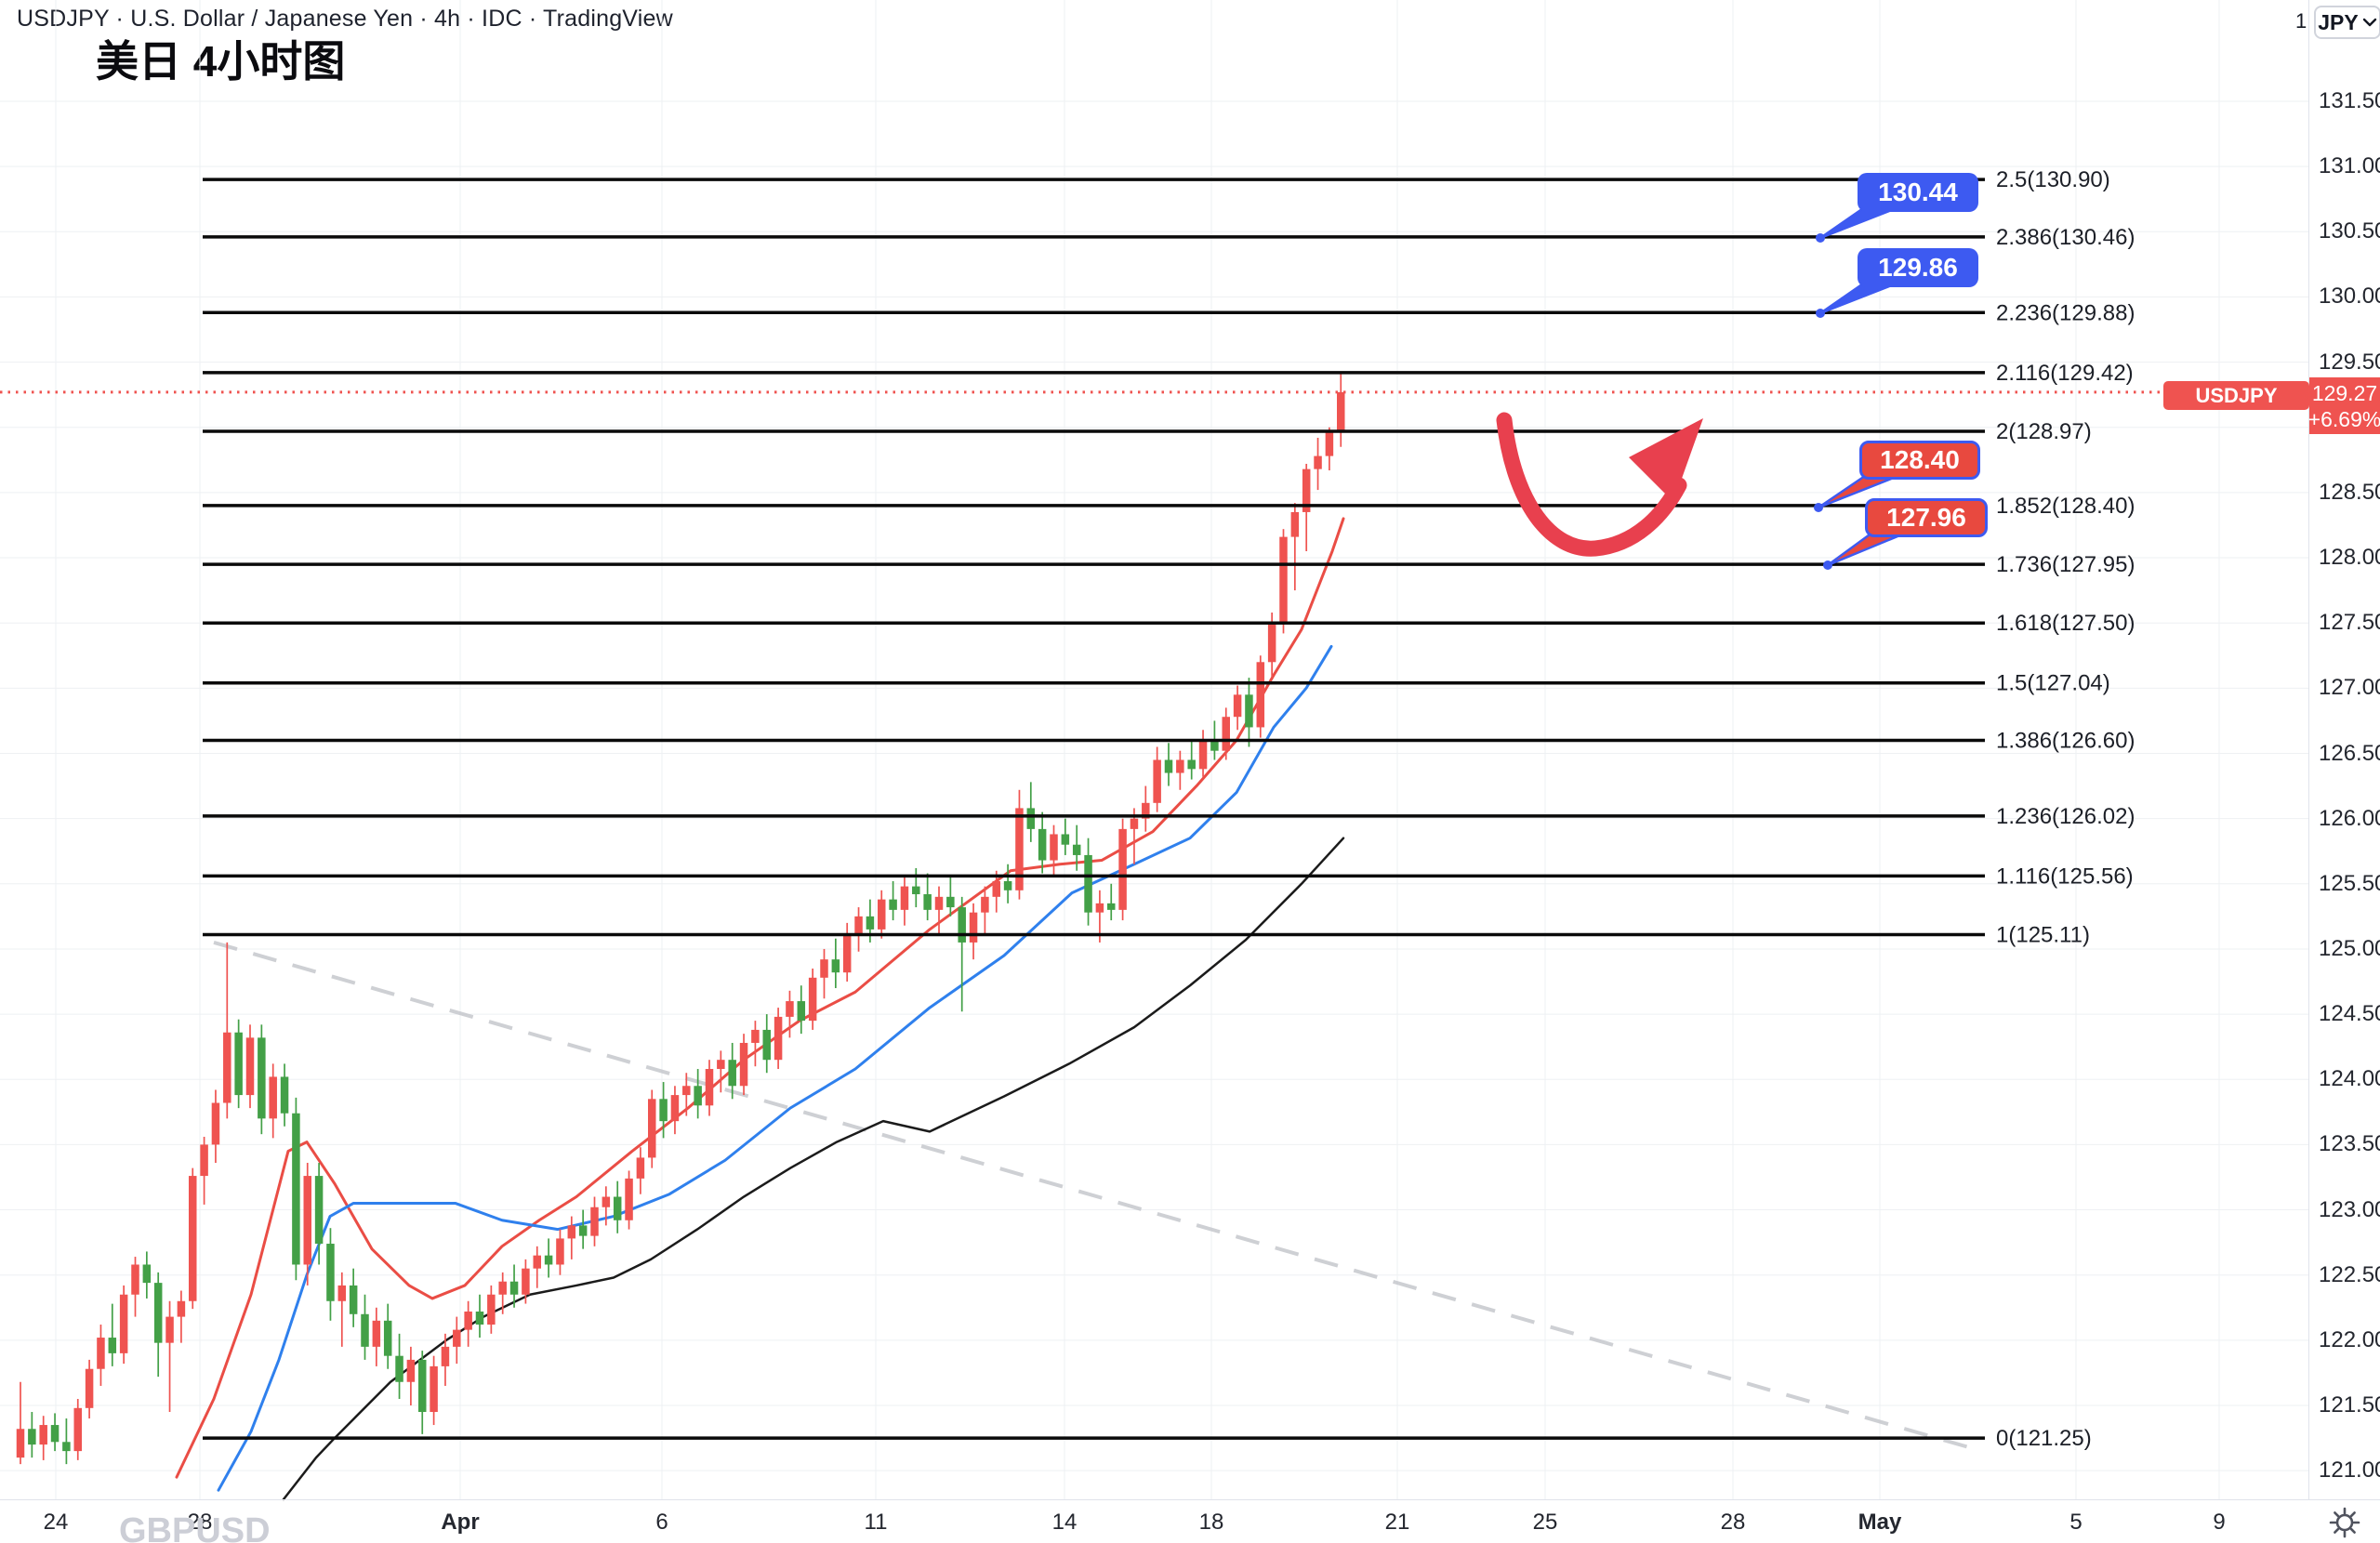 This screenshot has width=2380, height=1543. I want to click on price-tick-127.00: 127.00, so click(2349, 688).